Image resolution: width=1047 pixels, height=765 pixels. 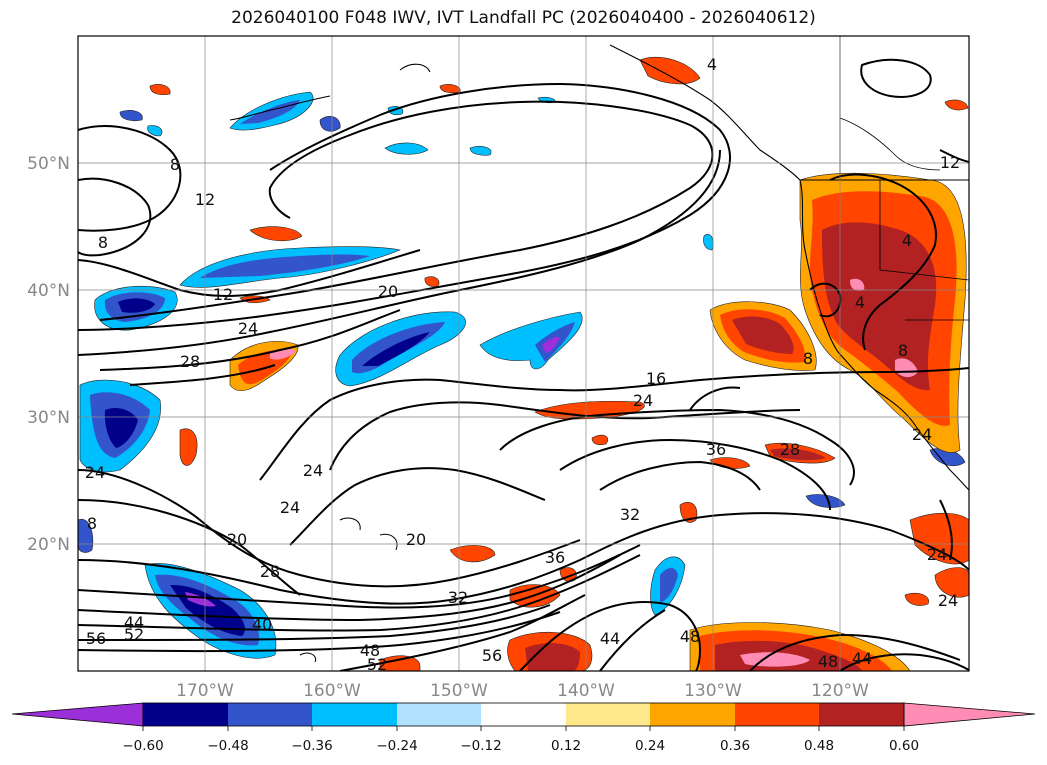 What do you see at coordinates (459, 691) in the screenshot?
I see `lon-label: 150°W` at bounding box center [459, 691].